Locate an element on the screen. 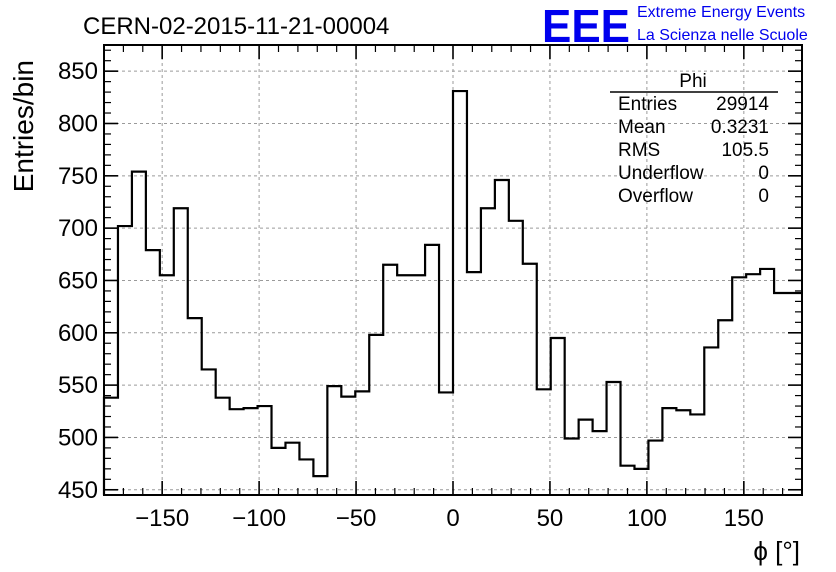 This screenshot has height=572, width=836. eee-logo: EEE is located at coordinates (586, 26).